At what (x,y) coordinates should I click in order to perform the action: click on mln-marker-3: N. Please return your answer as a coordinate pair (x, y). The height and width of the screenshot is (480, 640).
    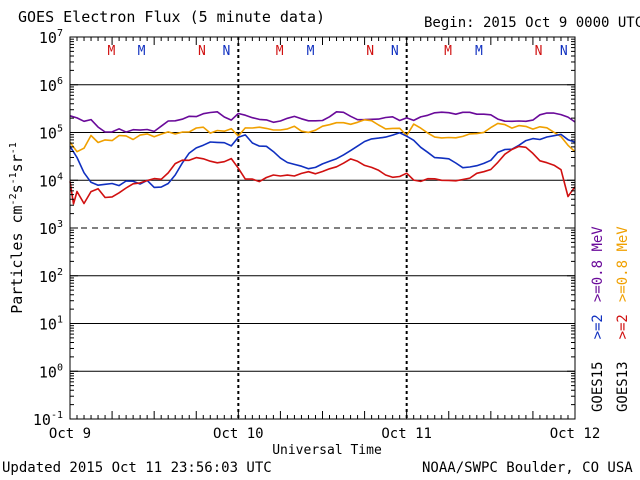
    Looking at the image, I should click on (226, 51).